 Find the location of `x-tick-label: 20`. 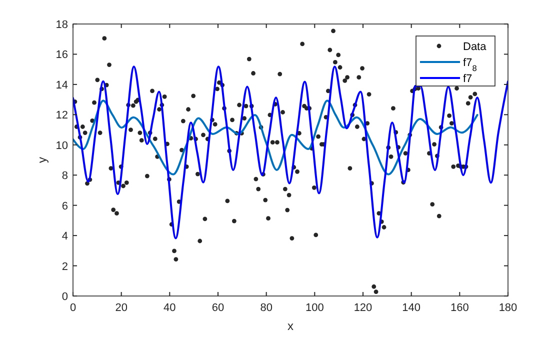

x-tick-label: 20 is located at coordinates (121, 308).